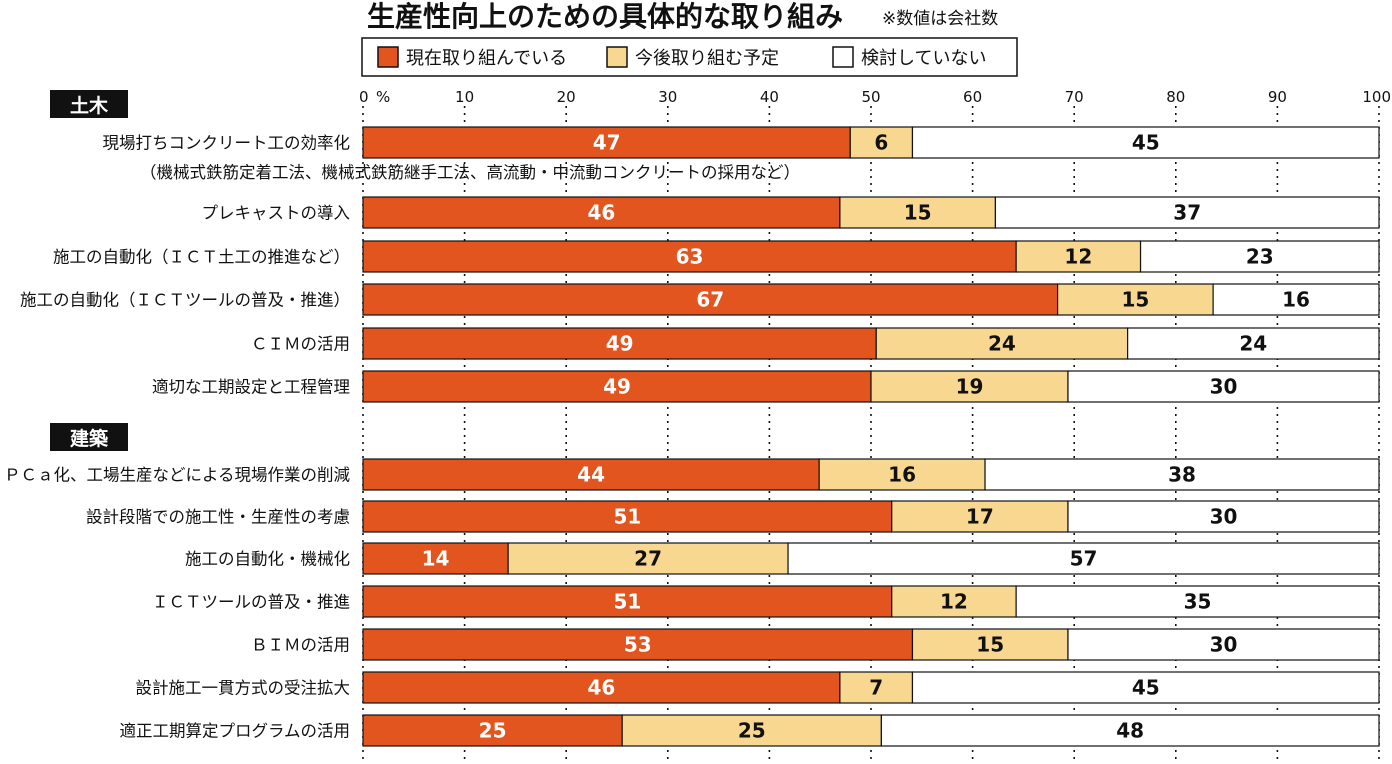 Image resolution: width=1392 pixels, height=764 pixels. Describe the element at coordinates (486, 58) in the screenshot. I see `legend-label: 現在取り組んでいる` at that location.